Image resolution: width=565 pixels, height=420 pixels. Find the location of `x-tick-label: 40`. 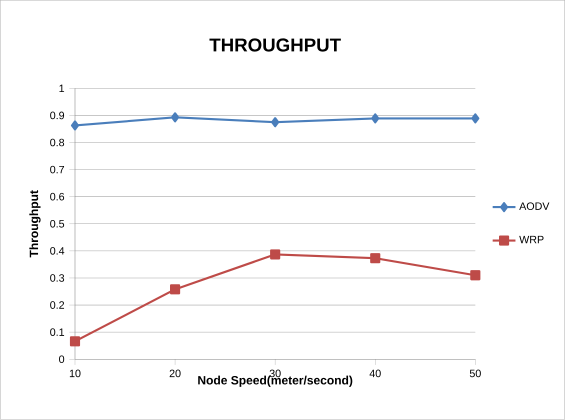

x-tick-label: 40 is located at coordinates (375, 374).